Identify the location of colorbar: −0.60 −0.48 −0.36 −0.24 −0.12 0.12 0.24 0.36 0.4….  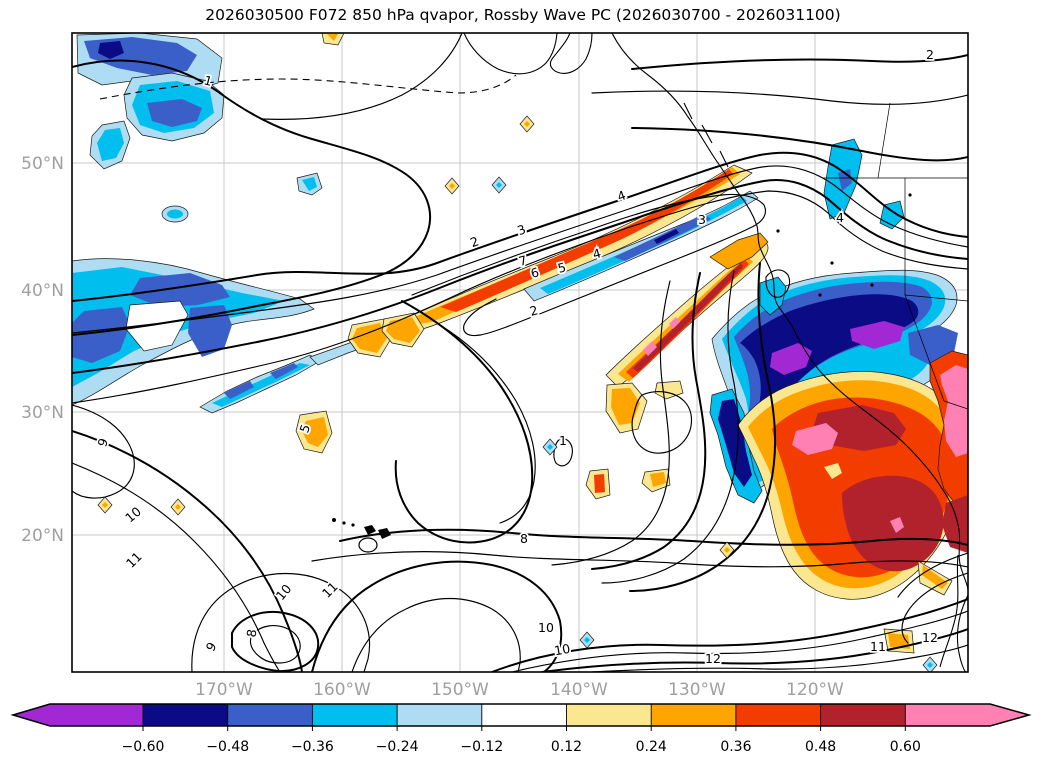
(521, 729).